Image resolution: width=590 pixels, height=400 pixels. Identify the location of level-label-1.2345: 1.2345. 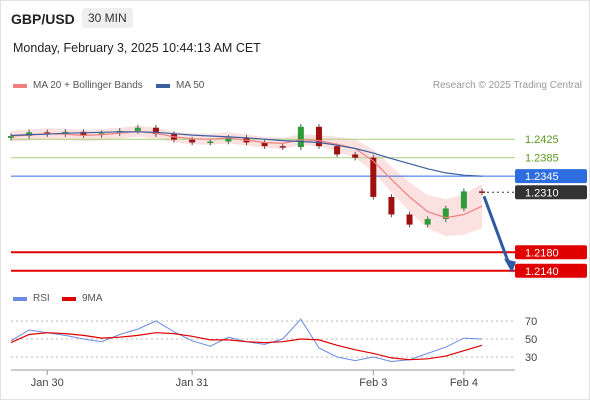
(542, 177).